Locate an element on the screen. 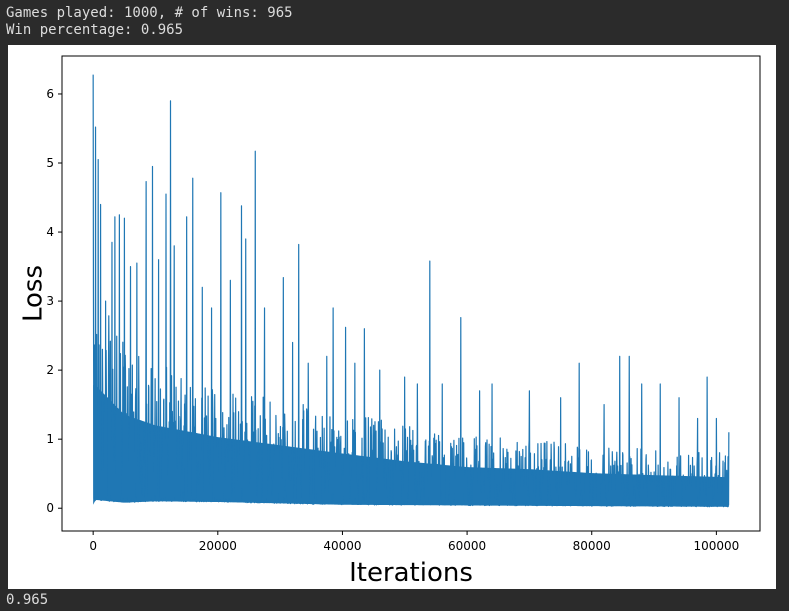 This screenshot has height=611, width=789. x-tick-label: 100000 is located at coordinates (716, 546).